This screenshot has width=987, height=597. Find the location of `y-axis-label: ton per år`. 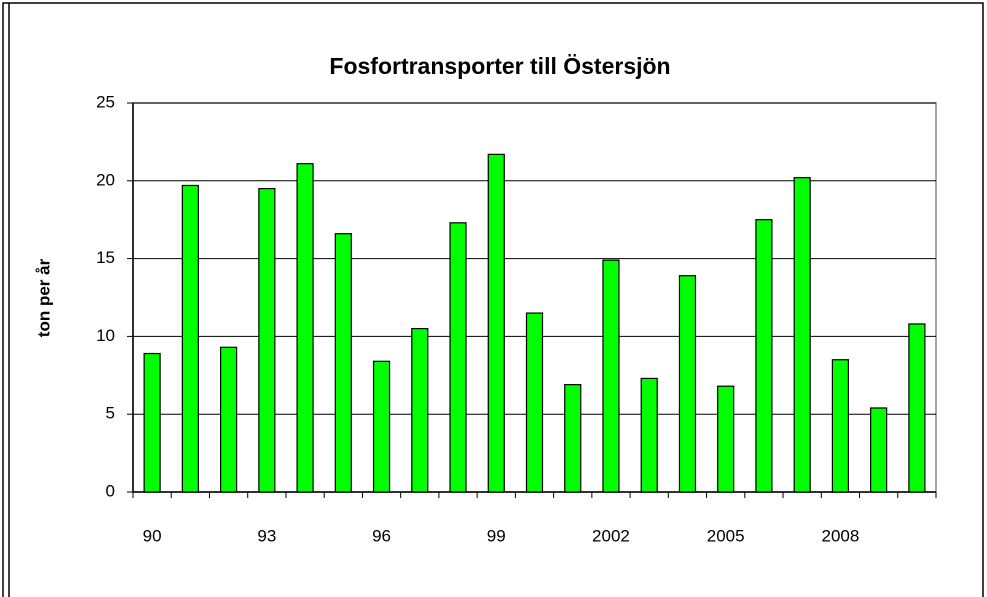

y-axis-label: ton per år is located at coordinates (43, 297).